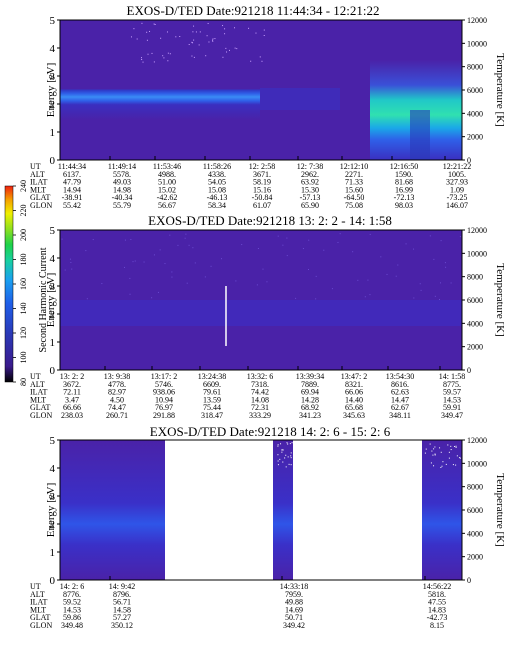 Image resolution: width=505 pixels, height=654 pixels. What do you see at coordinates (122, 586) in the screenshot?
I see `table-cell: 14: 9:42` at bounding box center [122, 586].